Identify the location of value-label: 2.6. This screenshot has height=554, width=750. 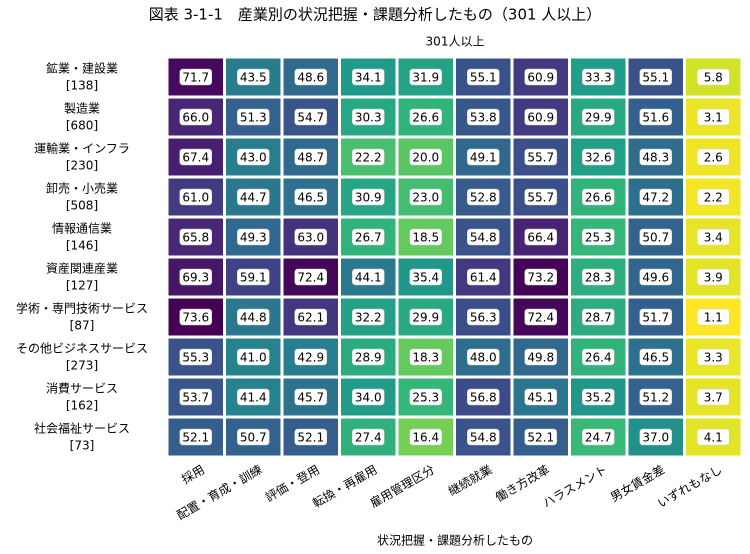
(713, 158).